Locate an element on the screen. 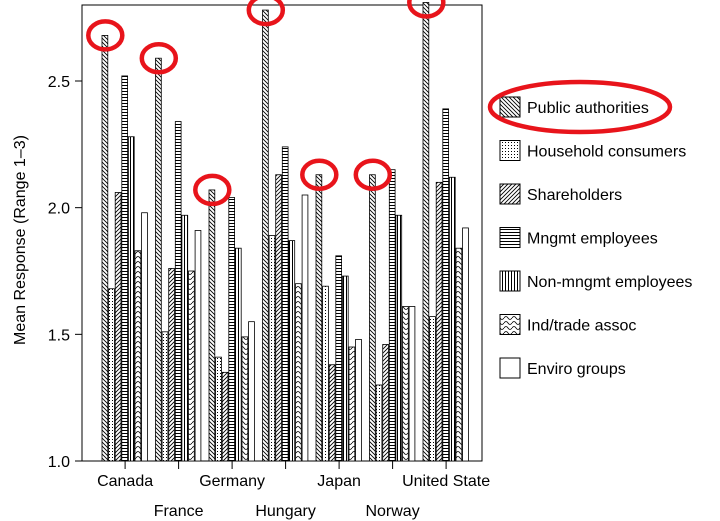  legend-label: Ind/trade assoc is located at coordinates (581, 326).